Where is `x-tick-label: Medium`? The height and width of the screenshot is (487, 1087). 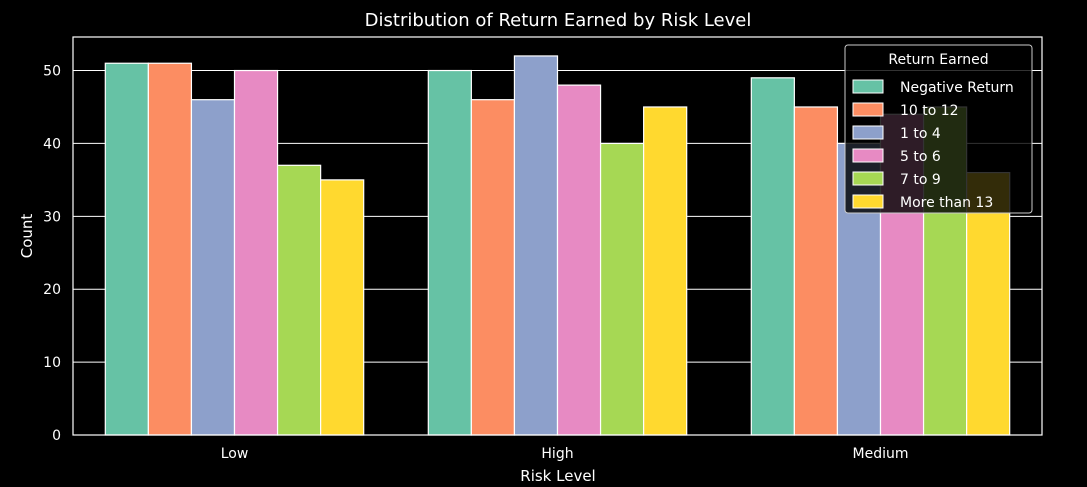
x-tick-label: Medium is located at coordinates (881, 454).